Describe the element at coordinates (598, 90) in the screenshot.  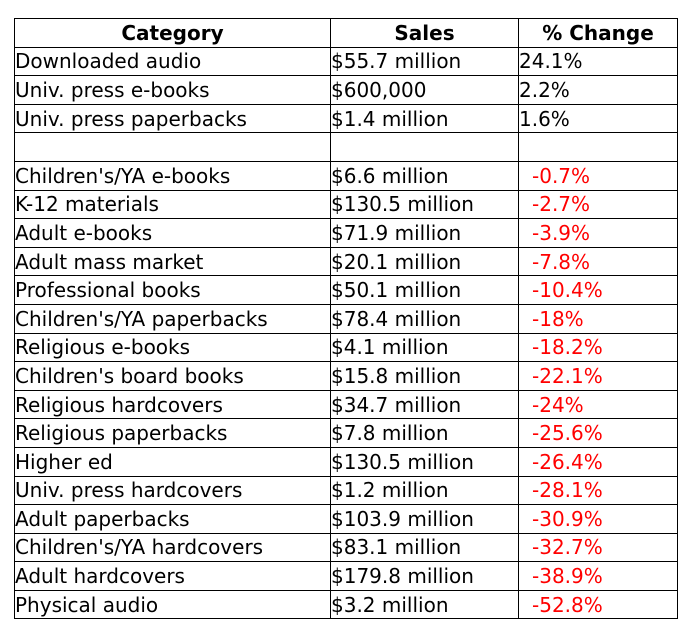
I see `change-cell: 2.2%` at that location.